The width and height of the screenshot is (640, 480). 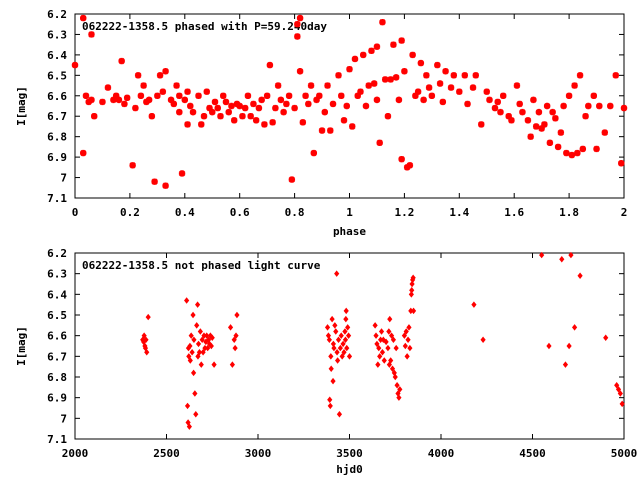 What do you see at coordinates (63, 418) in the screenshot?
I see `unphased-y-tick-label: 7` at bounding box center [63, 418].